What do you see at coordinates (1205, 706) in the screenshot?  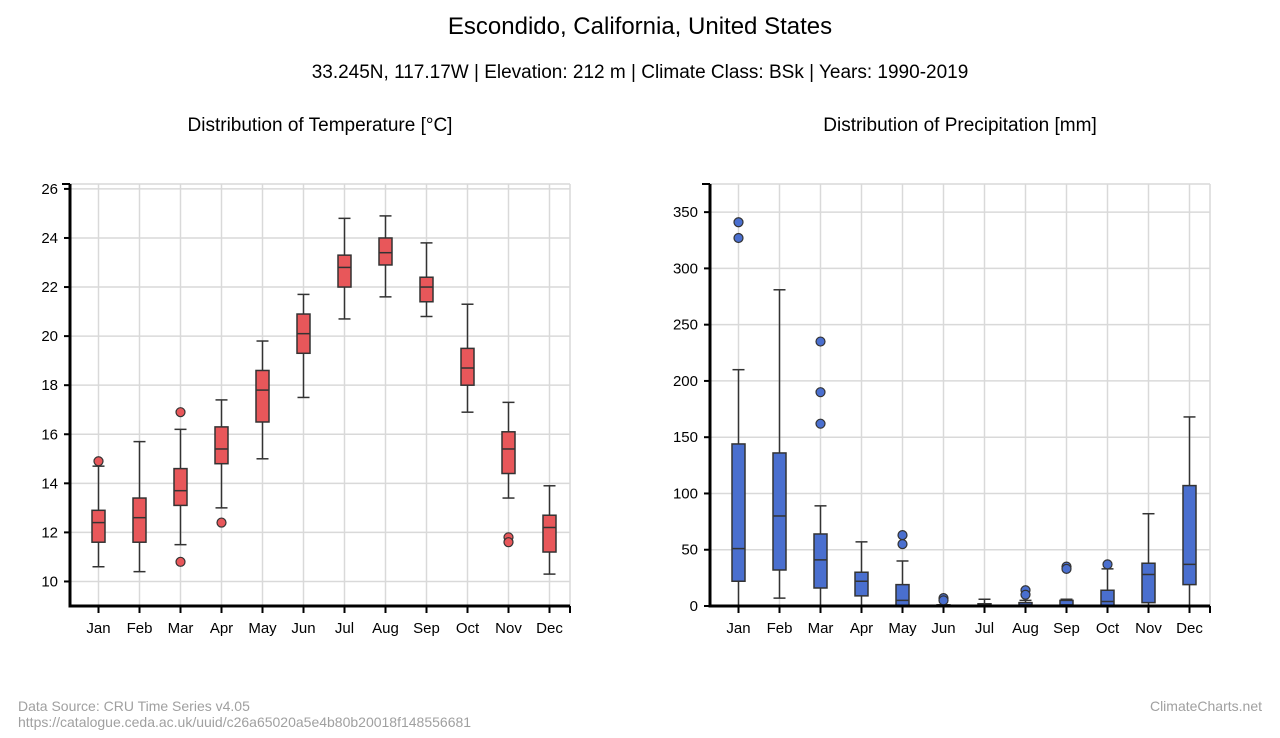 I see `brand-credit: ClimateCharts.net` at bounding box center [1205, 706].